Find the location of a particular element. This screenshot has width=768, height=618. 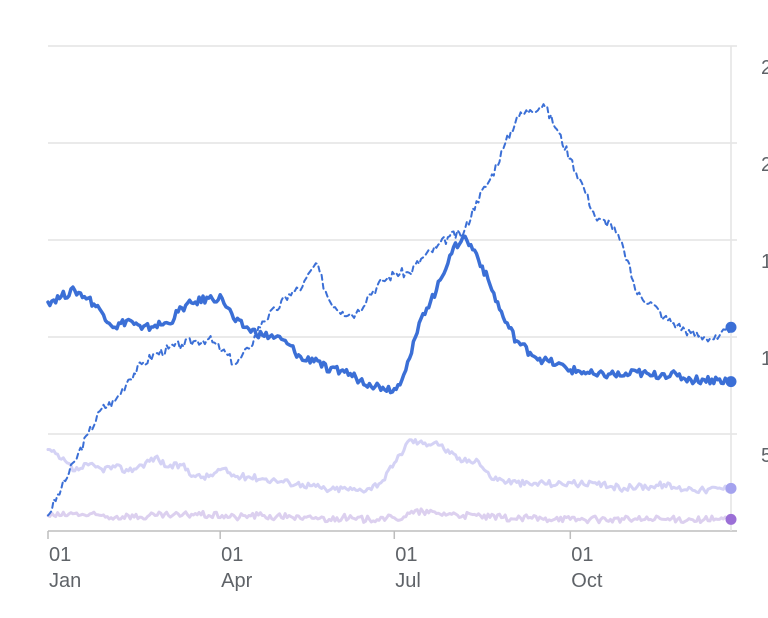

x-tick-month-apr: Apr is located at coordinates (236, 581).